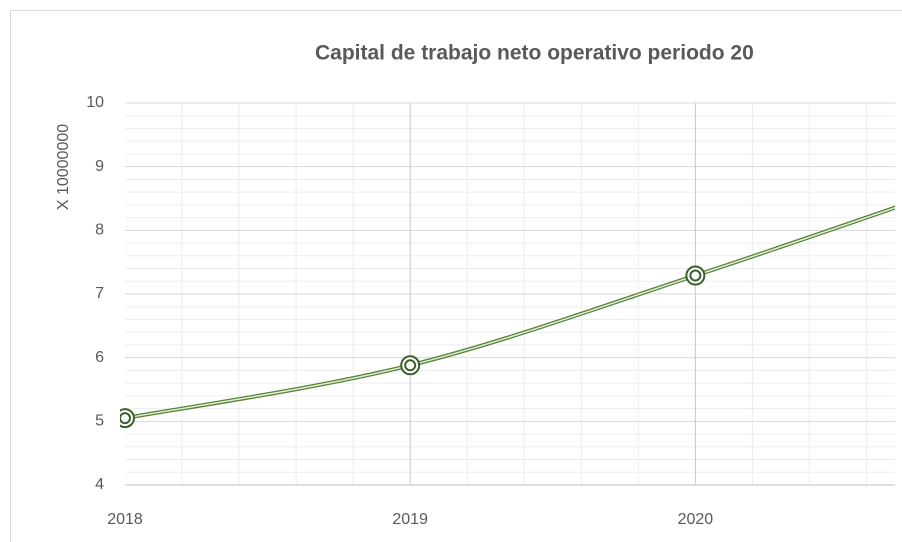 Image resolution: width=902 pixels, height=542 pixels. What do you see at coordinates (99, 484) in the screenshot?
I see `y-tick-label: 4` at bounding box center [99, 484].